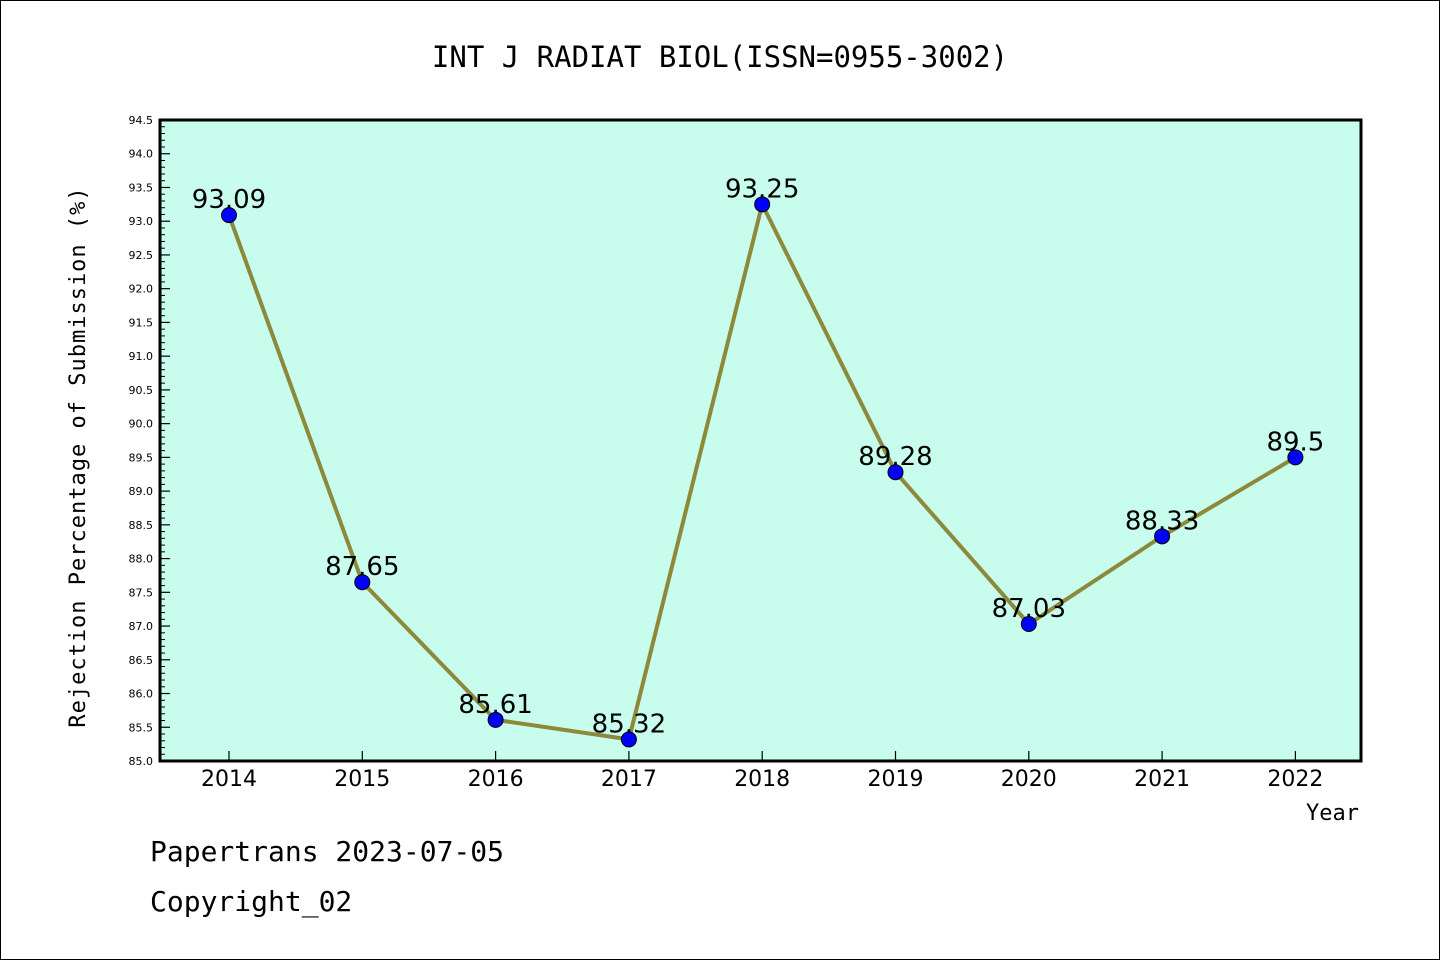  Describe the element at coordinates (141, 322) in the screenshot. I see `y-tick-label: 91.5` at that location.